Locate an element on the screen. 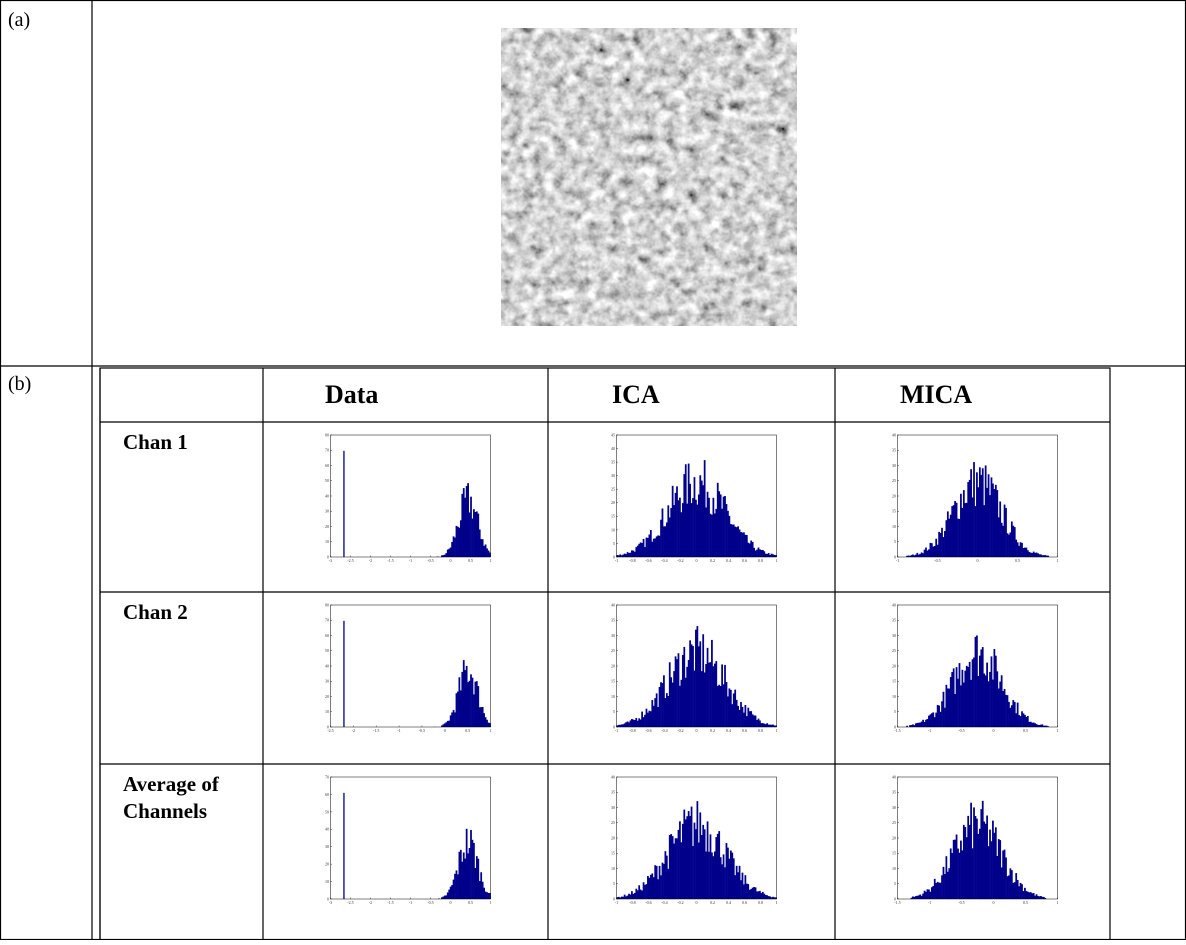 This screenshot has height=945, width=1186. x-tick-label: 0.4 is located at coordinates (728, 560).